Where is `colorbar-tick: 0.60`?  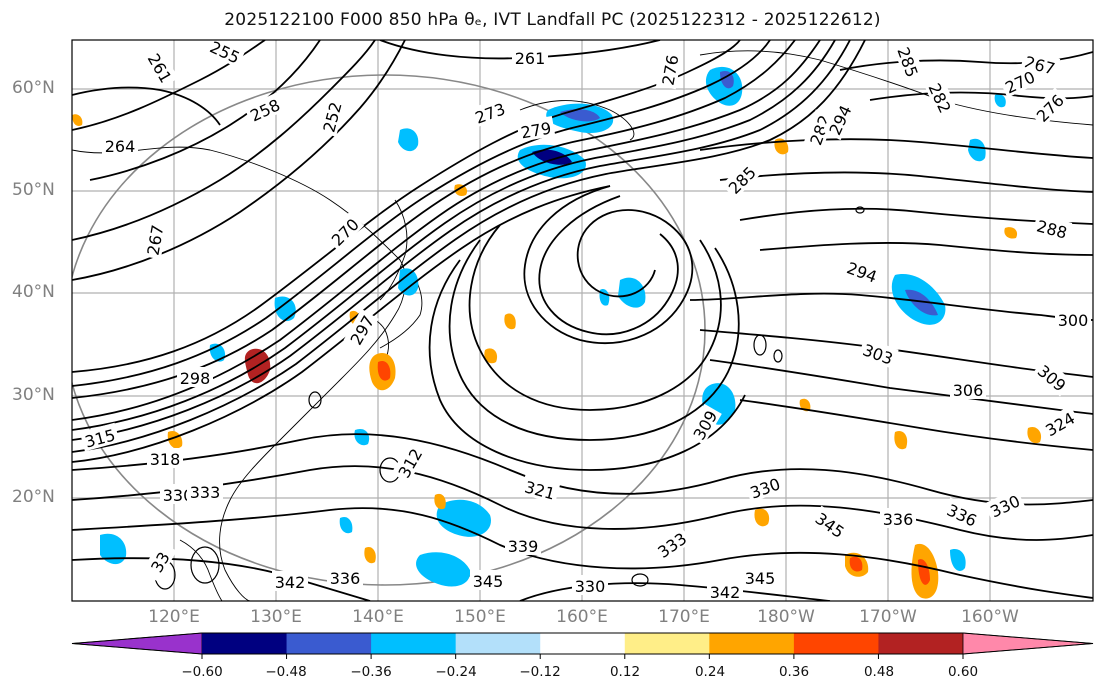
colorbar-tick: 0.60 is located at coordinates (963, 672).